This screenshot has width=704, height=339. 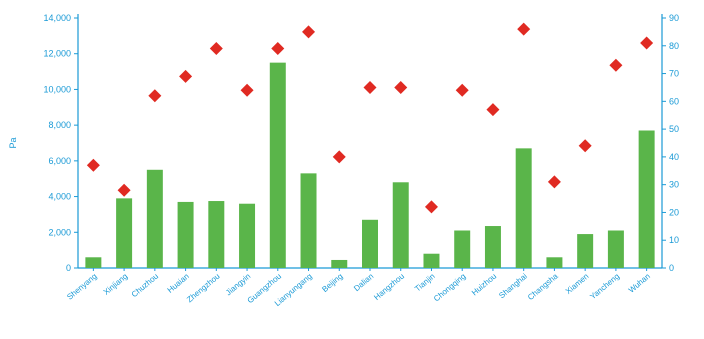 I want to click on category-label: Shanghai, so click(x=513, y=285).